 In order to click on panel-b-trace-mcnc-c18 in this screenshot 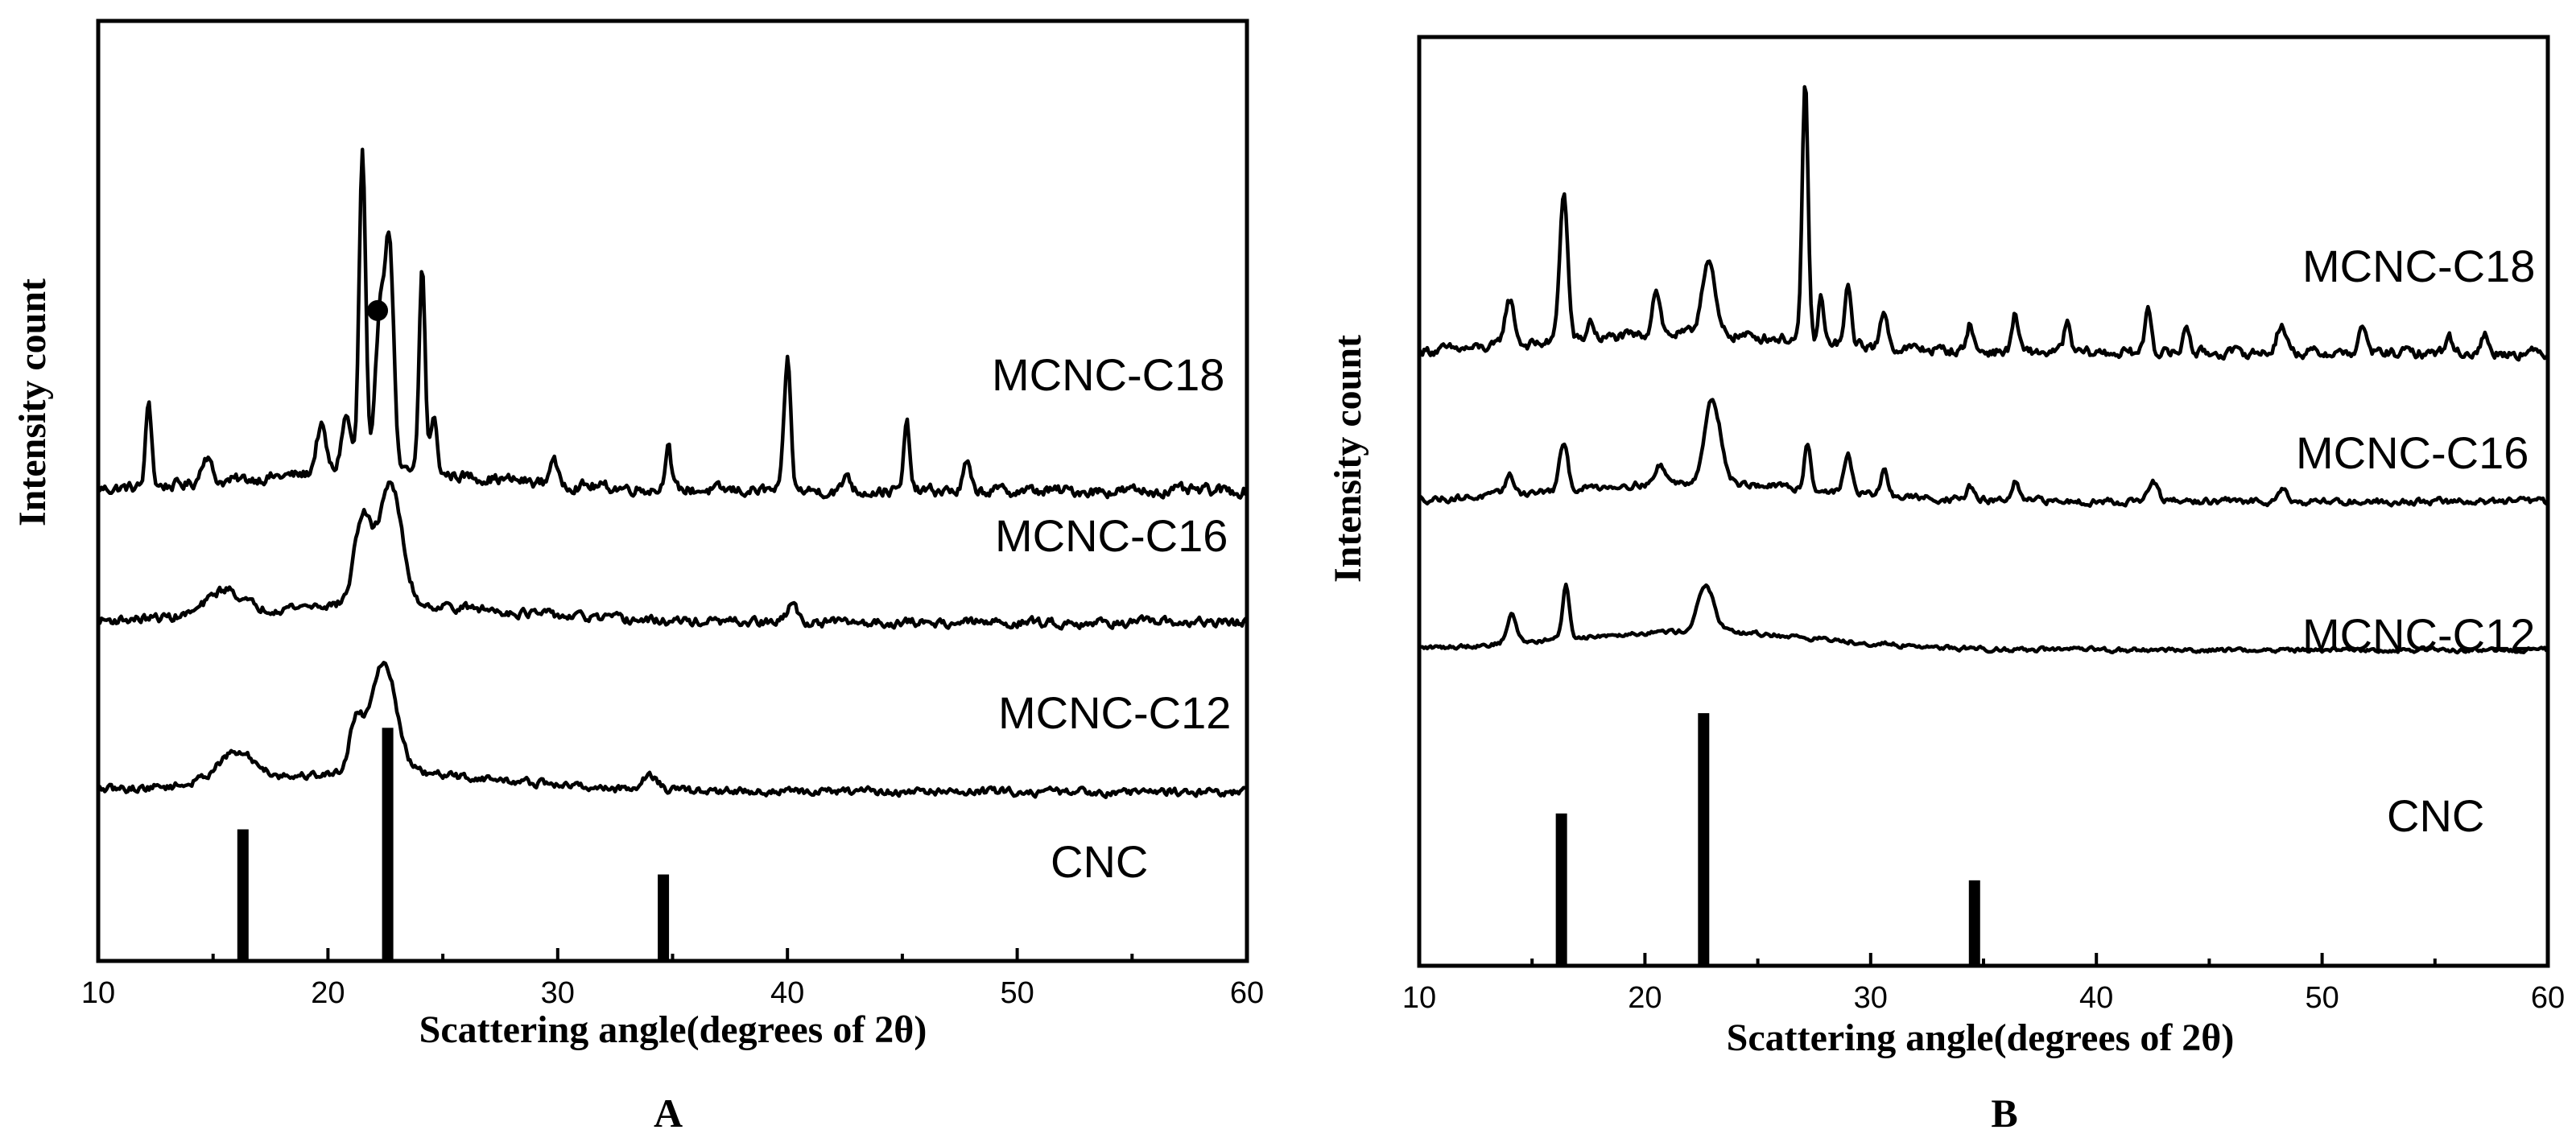, I will do `click(1983, 223)`.